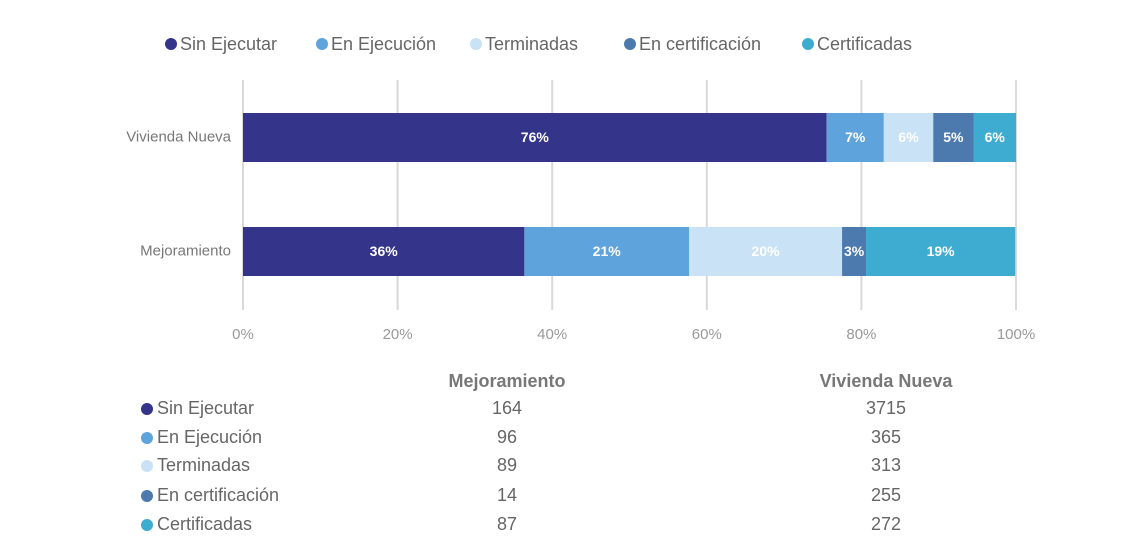 This screenshot has width=1135, height=554. I want to click on data-label: 5%, so click(953, 137).